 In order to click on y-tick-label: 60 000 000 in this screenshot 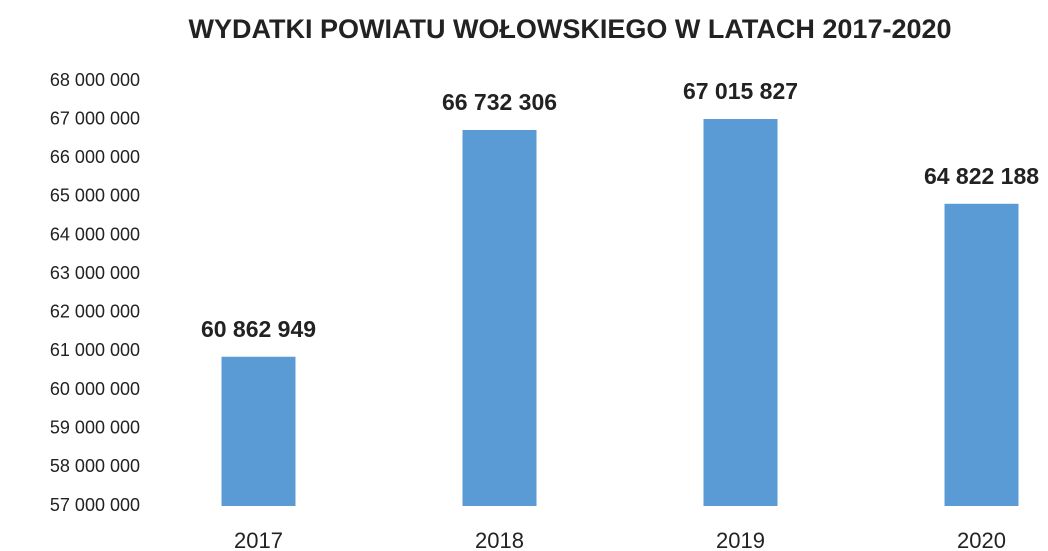, I will do `click(95, 389)`.